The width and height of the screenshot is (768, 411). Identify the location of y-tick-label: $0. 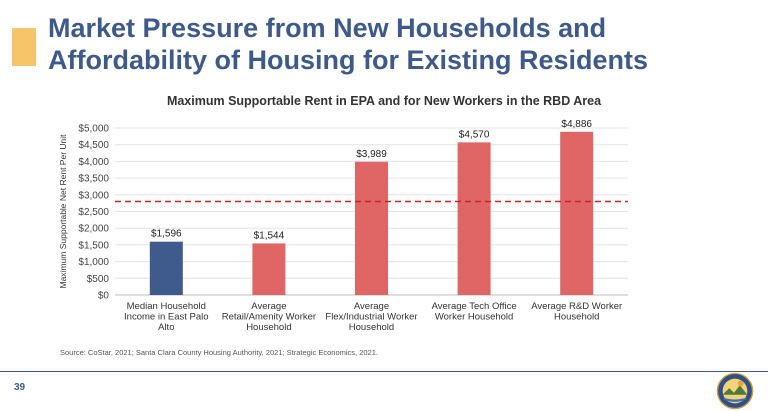
(104, 296).